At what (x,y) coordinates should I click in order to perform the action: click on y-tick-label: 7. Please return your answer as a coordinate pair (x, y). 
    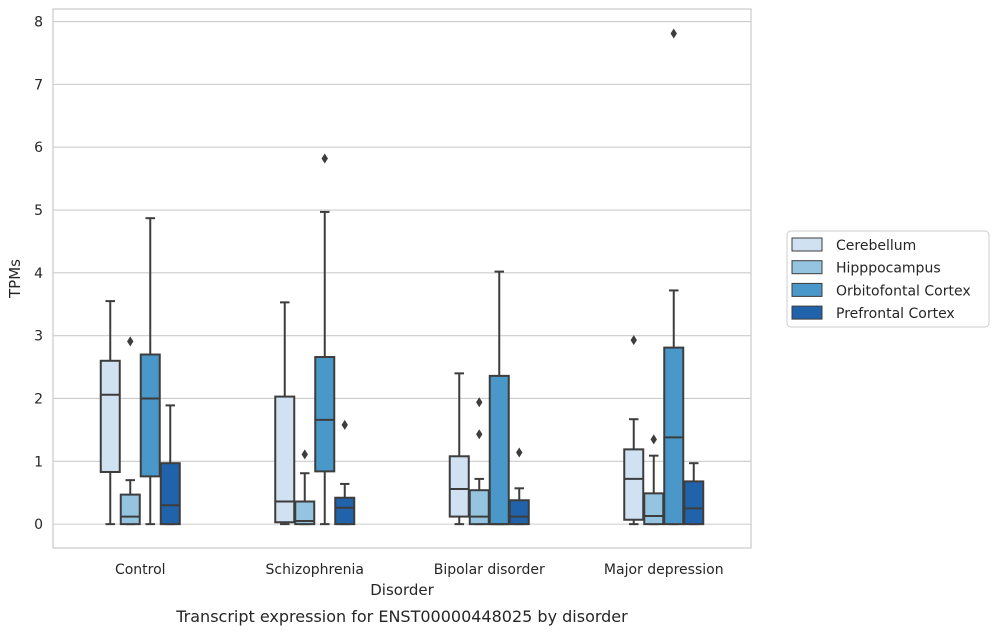
    Looking at the image, I should click on (38, 85).